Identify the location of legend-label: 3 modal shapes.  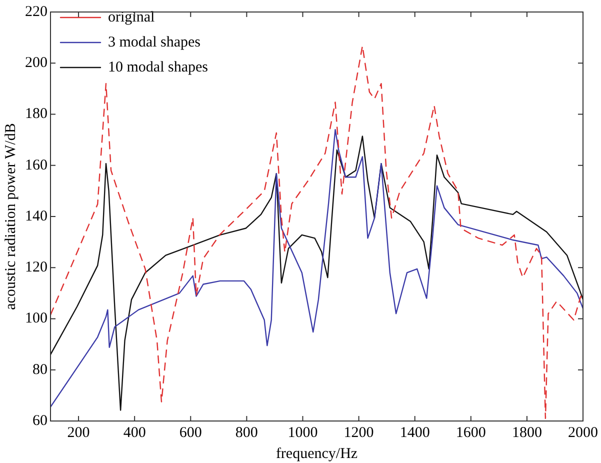
(154, 42).